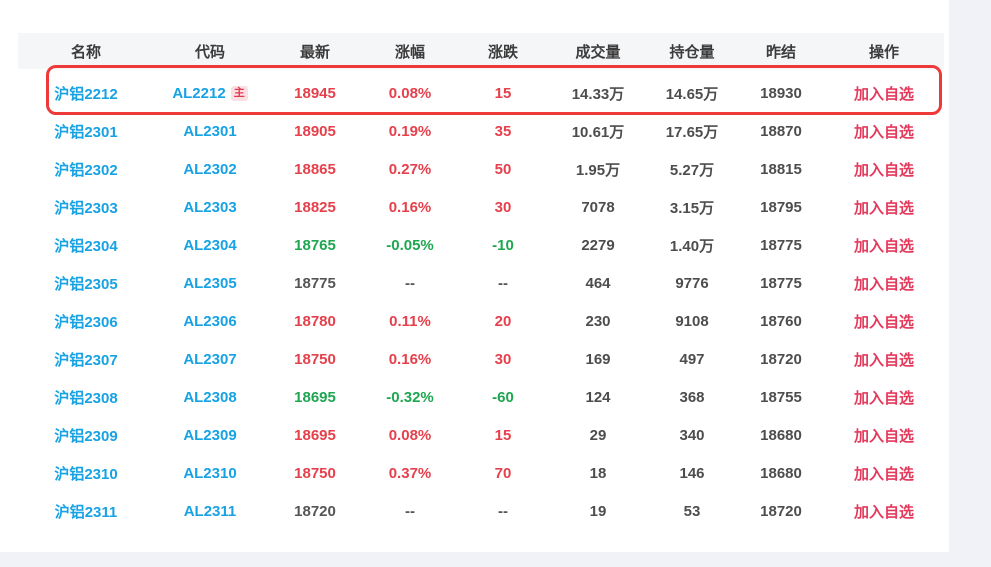 The image size is (991, 567). I want to click on cell-contract-name: 沪铝2305, so click(86, 284).